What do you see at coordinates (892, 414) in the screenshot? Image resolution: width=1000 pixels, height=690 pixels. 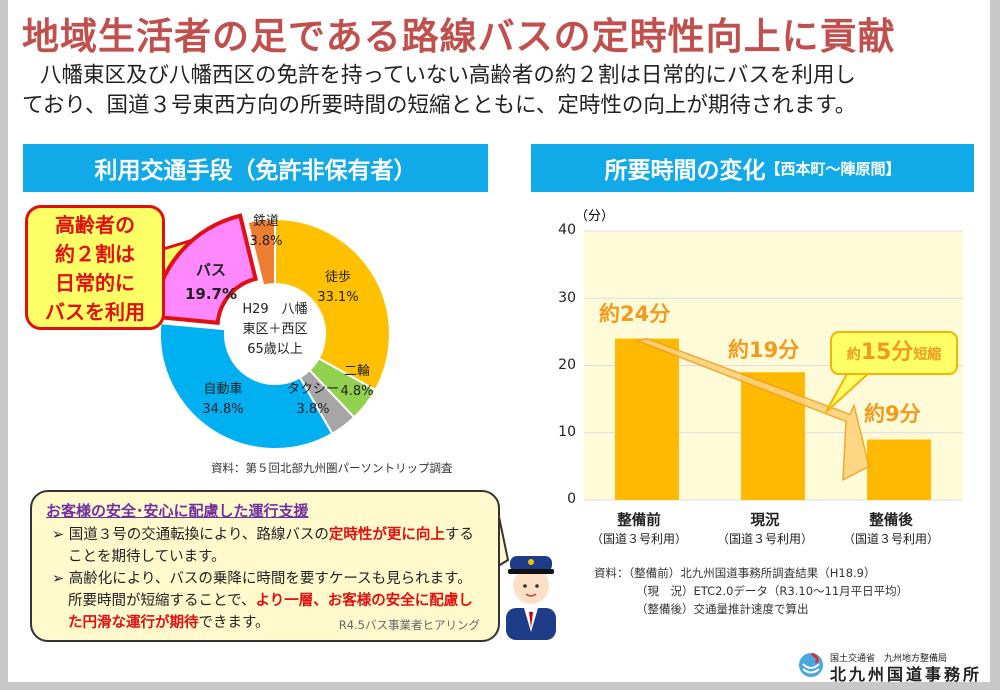 I see `bar-label: 約9分` at bounding box center [892, 414].